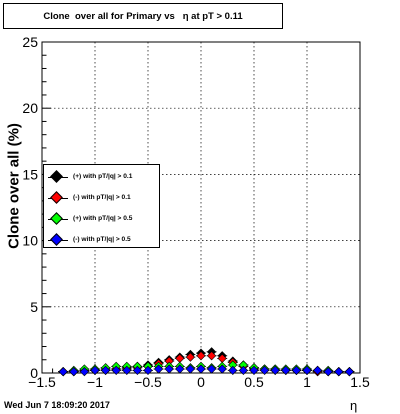 The image size is (400, 414). What do you see at coordinates (14, 186) in the screenshot?
I see `y-axis-label: Clone over all (%)` at bounding box center [14, 186].